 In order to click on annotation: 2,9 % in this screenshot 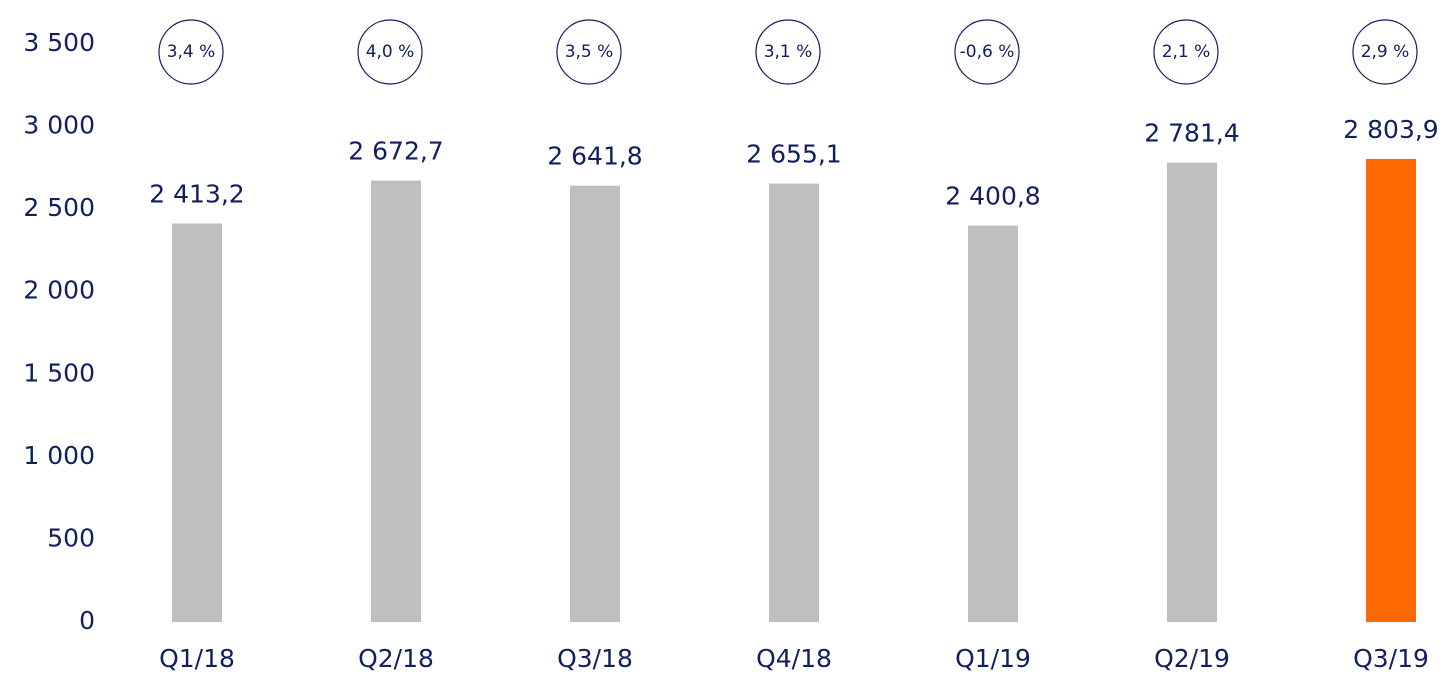, I will do `click(1385, 52)`.